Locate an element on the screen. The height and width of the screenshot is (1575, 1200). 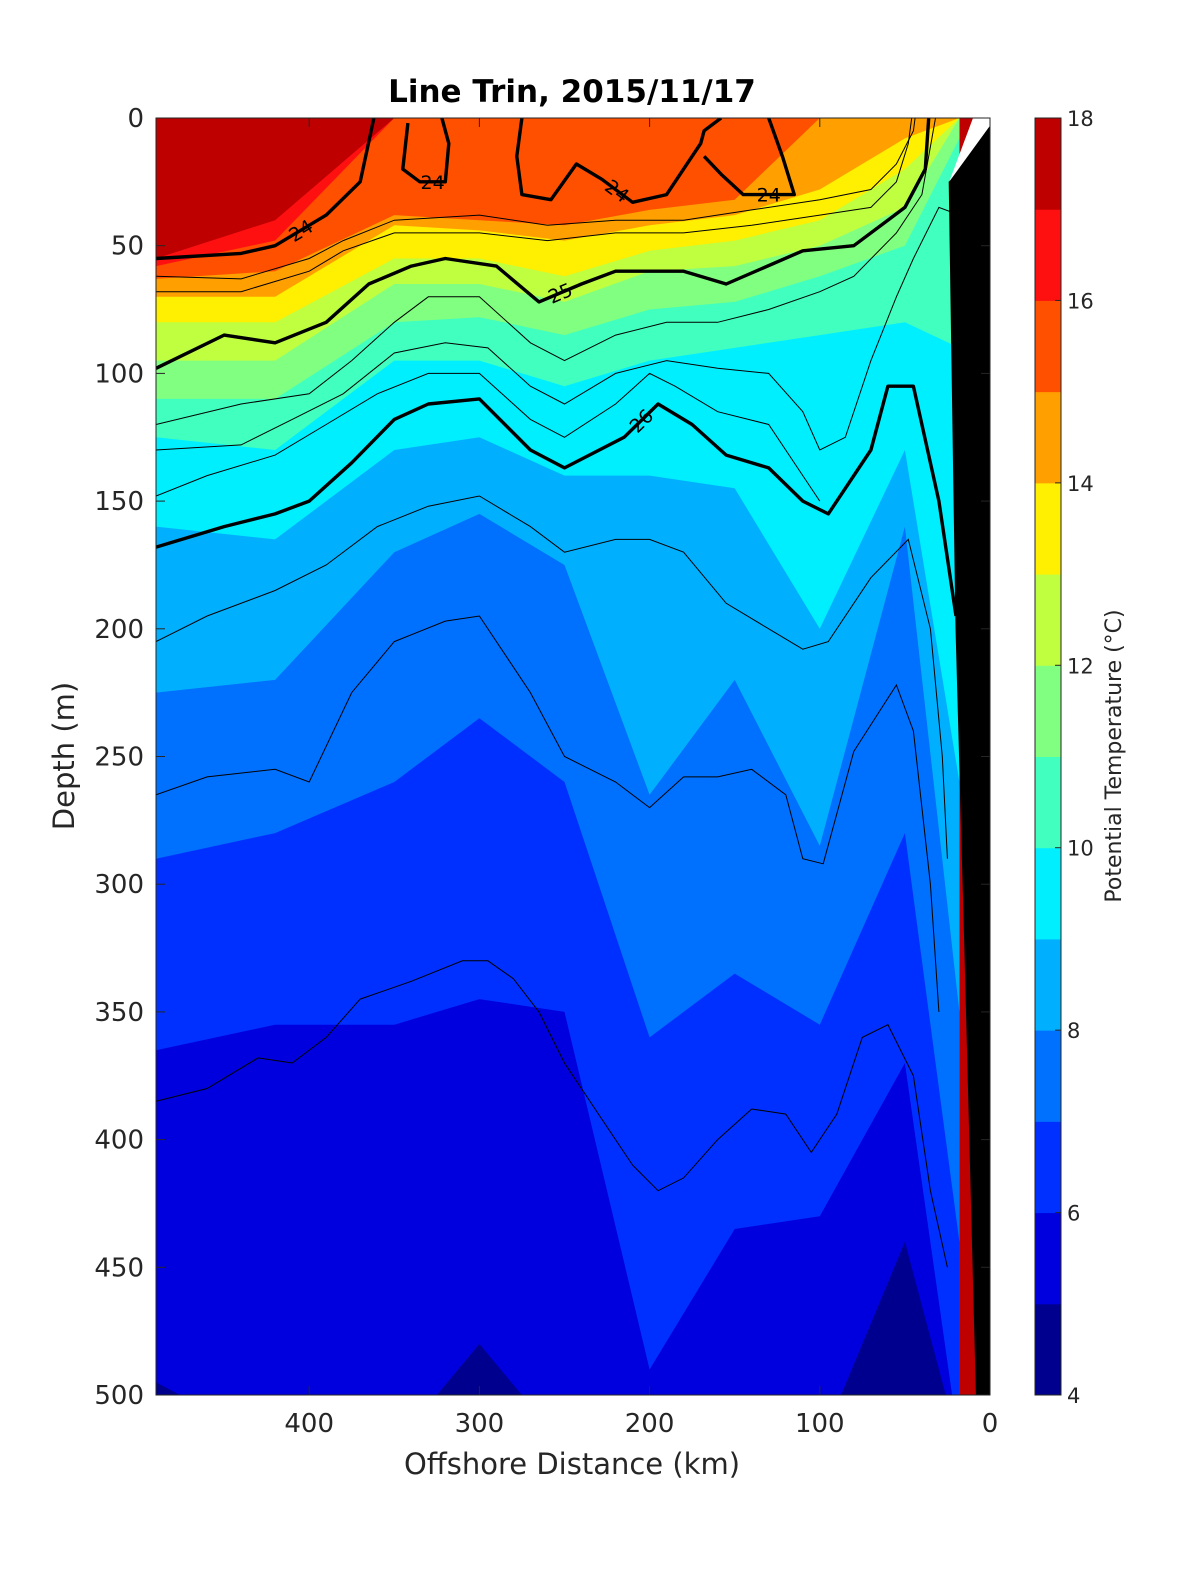
y-tick-label-0: 0 is located at coordinates (135, 119).